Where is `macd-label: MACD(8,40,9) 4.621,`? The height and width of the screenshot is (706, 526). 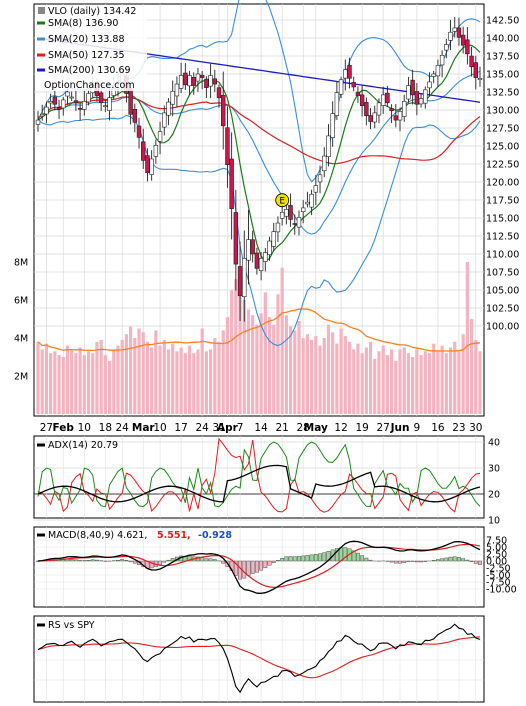
macd-label: MACD(8,40,9) 4.621, is located at coordinates (97, 535).